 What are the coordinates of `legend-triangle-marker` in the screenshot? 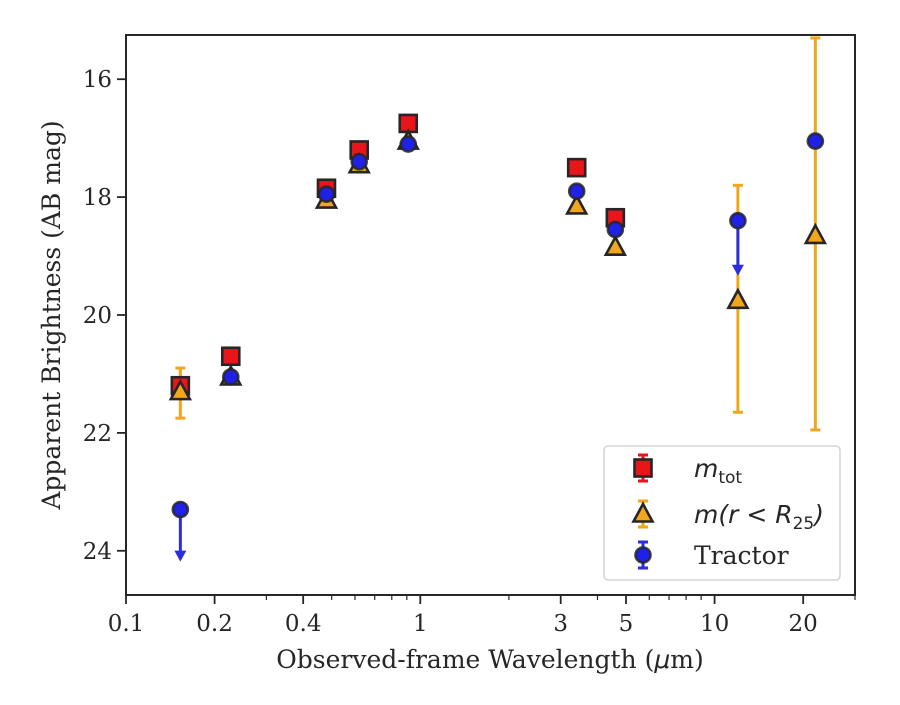 It's located at (643, 512).